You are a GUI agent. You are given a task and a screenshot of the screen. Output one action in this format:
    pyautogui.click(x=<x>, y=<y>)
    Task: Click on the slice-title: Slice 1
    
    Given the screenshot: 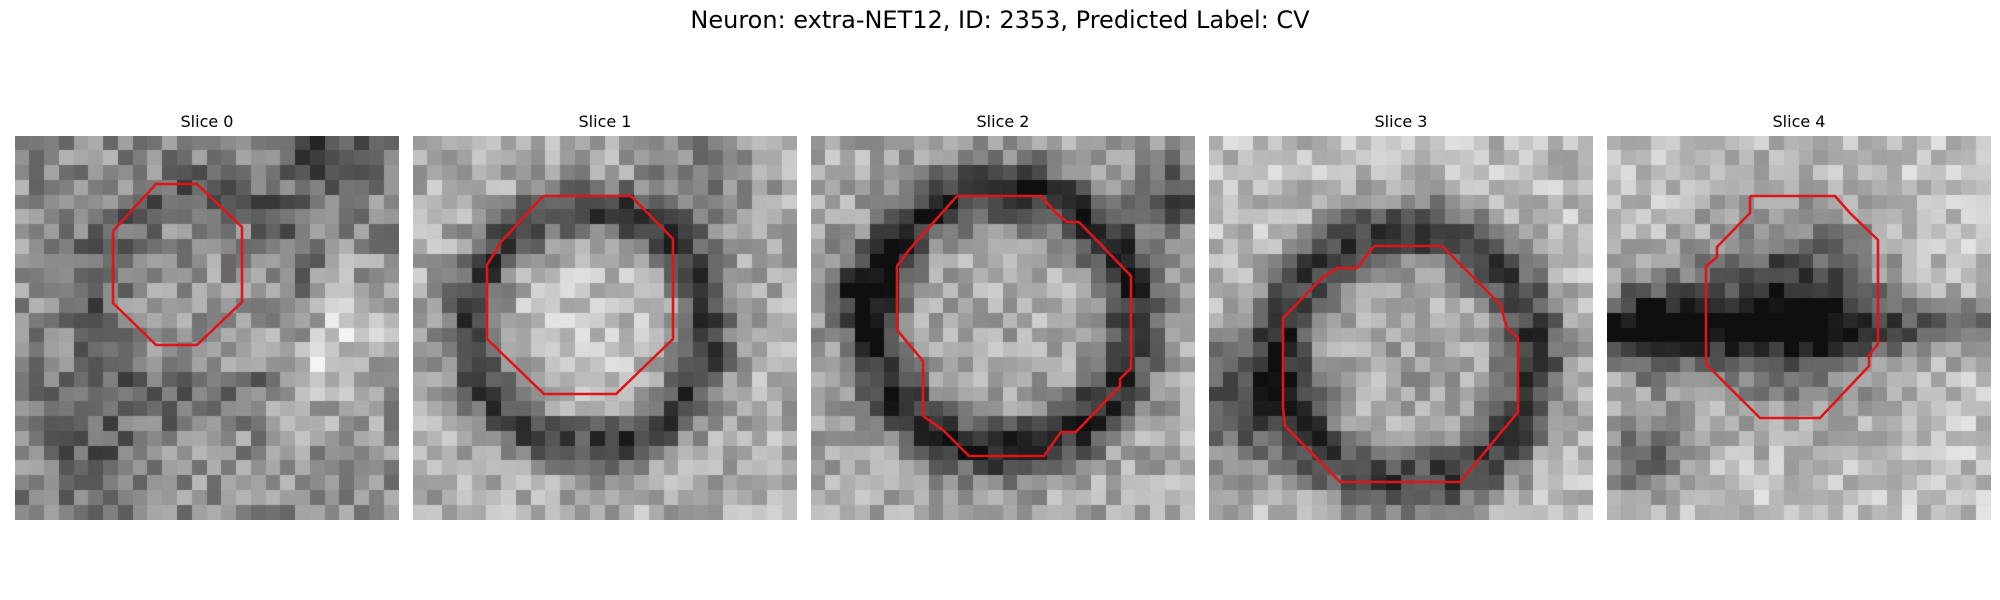 What is the action you would take?
    pyautogui.click(x=605, y=121)
    